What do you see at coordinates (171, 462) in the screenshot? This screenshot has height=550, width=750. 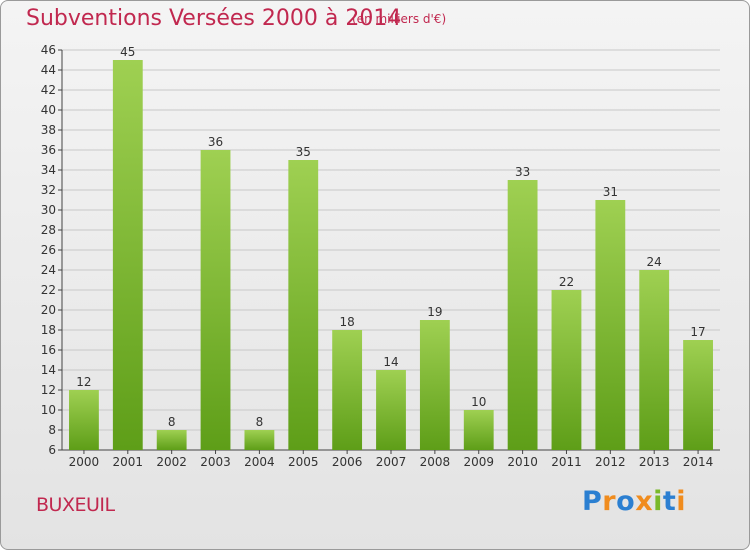 I see `x-tick-label-2002: 2002` at bounding box center [171, 462].